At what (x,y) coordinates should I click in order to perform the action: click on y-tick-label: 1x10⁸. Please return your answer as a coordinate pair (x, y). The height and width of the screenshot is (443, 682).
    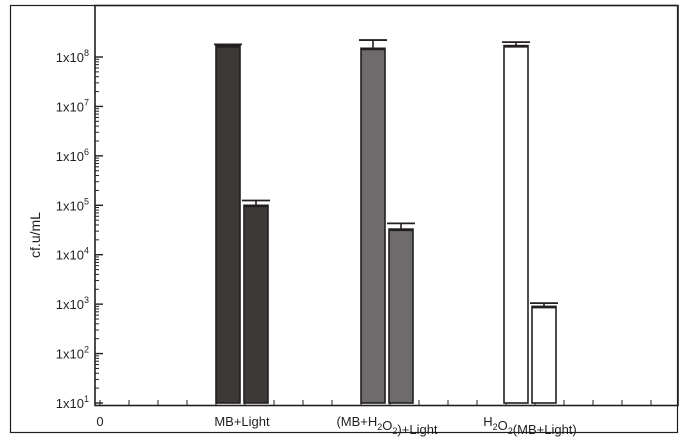
    Looking at the image, I should click on (72, 56).